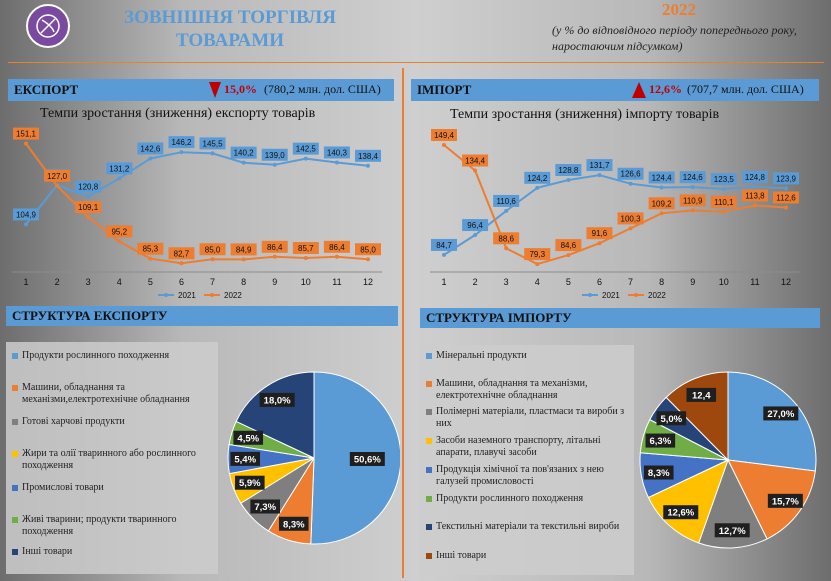 Image resolution: width=831 pixels, height=581 pixels. I want to click on import-label: ІМПОРТ, so click(444, 89).